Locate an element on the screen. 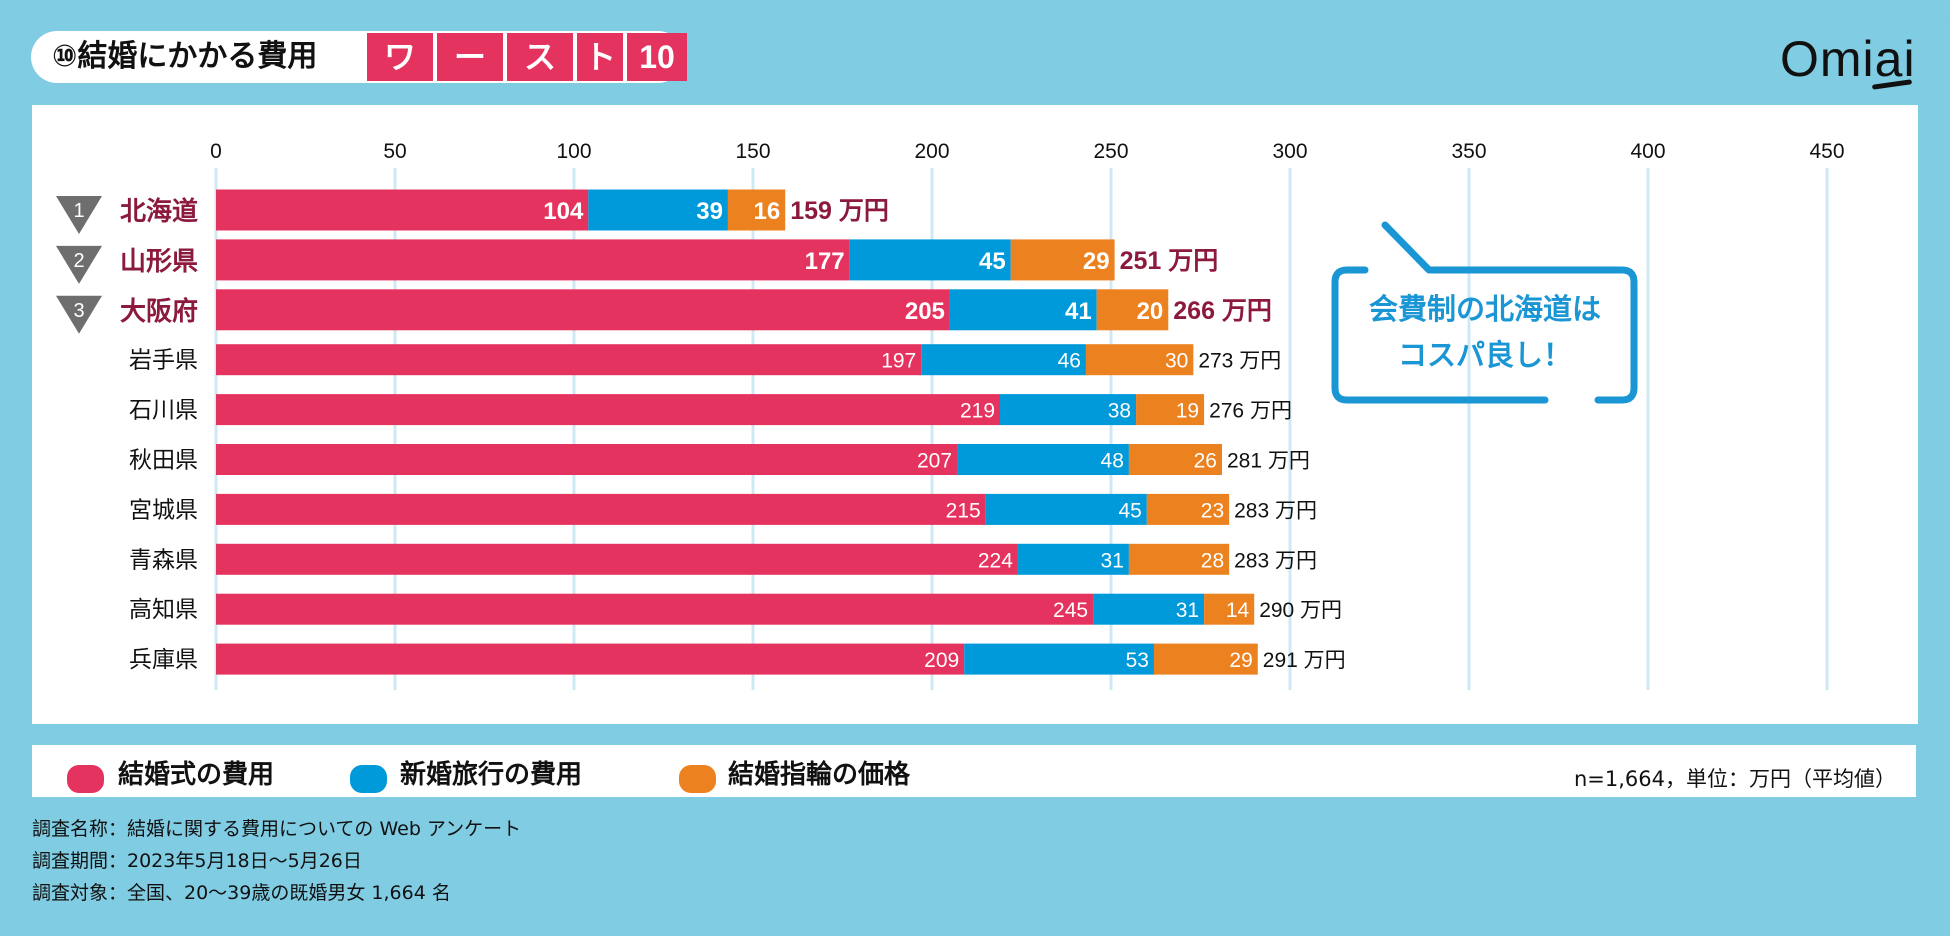 This screenshot has height=936, width=1950. total-label: 273 万円 is located at coordinates (1239, 361).